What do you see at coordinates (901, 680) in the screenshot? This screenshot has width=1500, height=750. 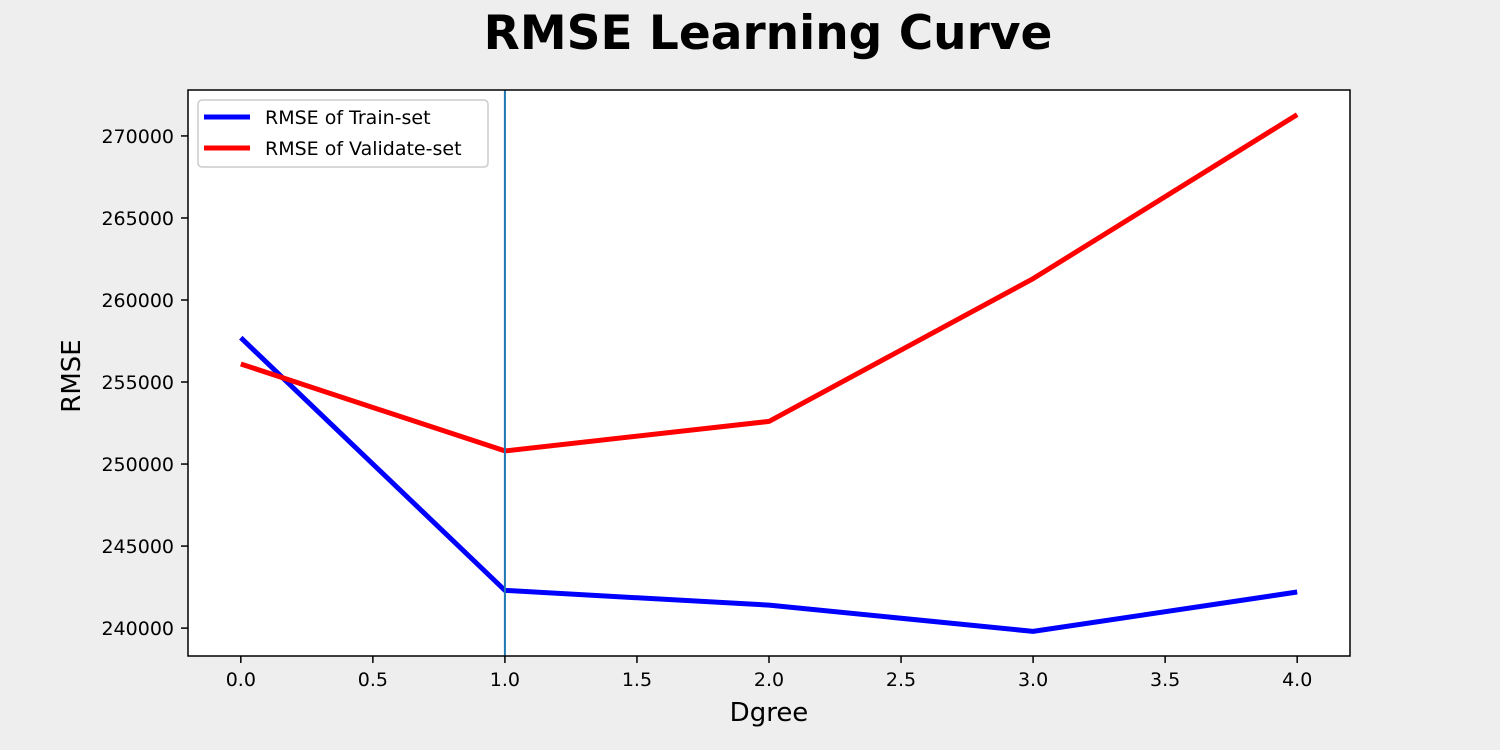 I see `x-tick-label: 2.5` at bounding box center [901, 680].